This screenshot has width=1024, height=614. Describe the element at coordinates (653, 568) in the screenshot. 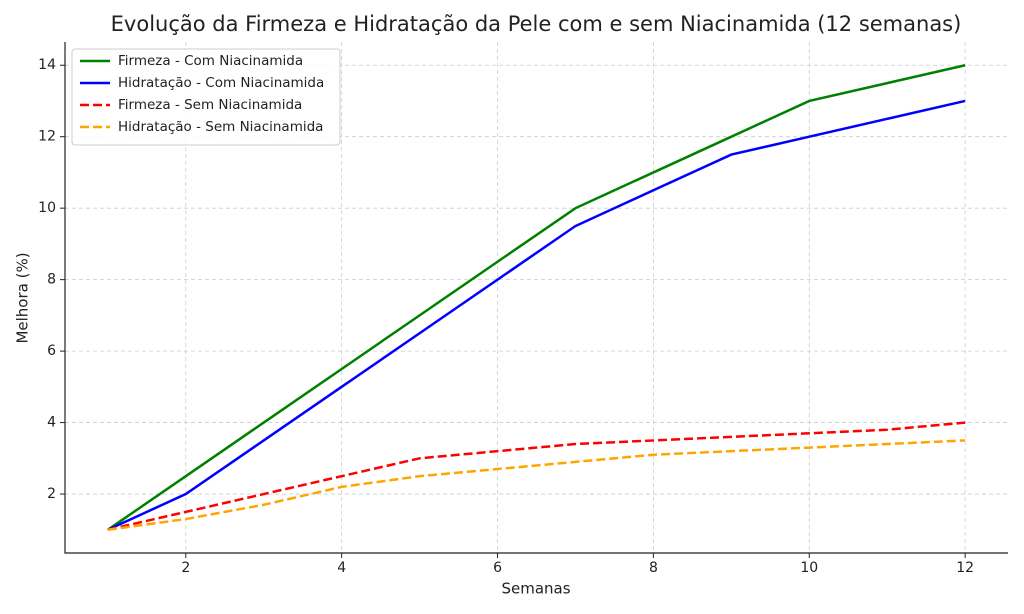

I see `x-tick-label: 8` at that location.